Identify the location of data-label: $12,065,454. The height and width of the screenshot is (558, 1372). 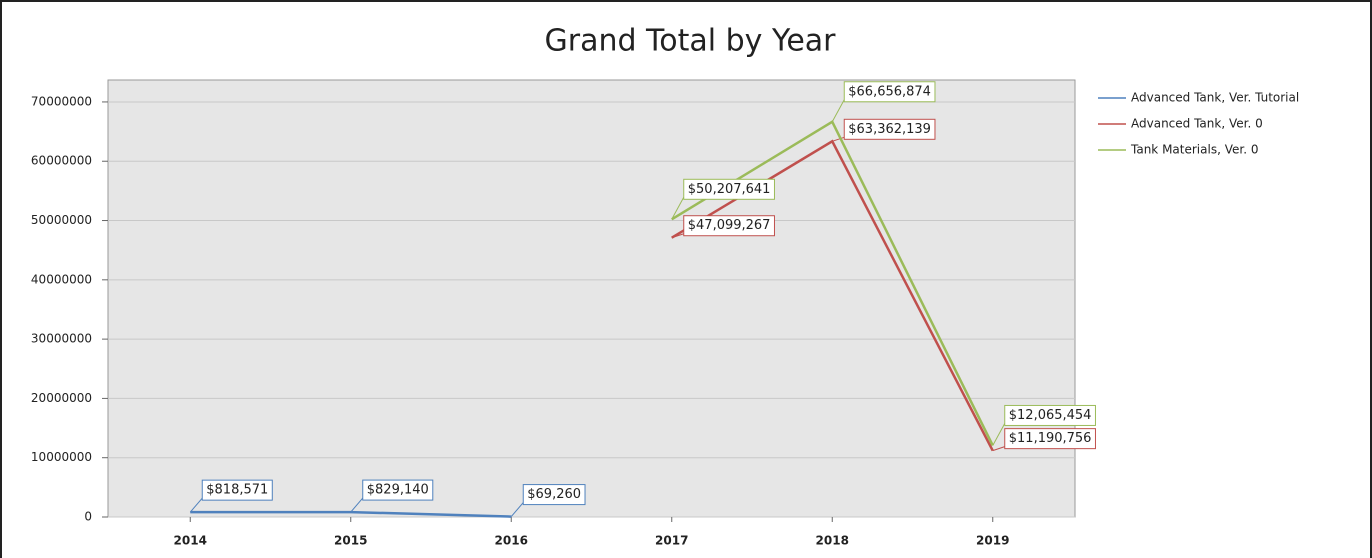
(1050, 415).